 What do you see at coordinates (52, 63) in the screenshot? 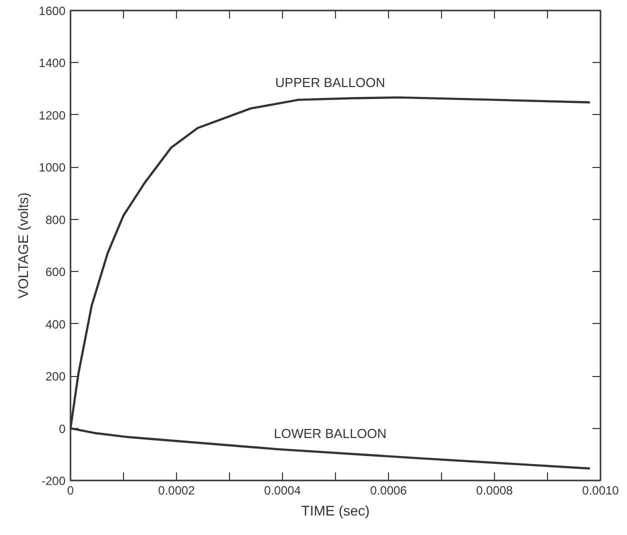
I see `y-tick-label: 1400` at bounding box center [52, 63].